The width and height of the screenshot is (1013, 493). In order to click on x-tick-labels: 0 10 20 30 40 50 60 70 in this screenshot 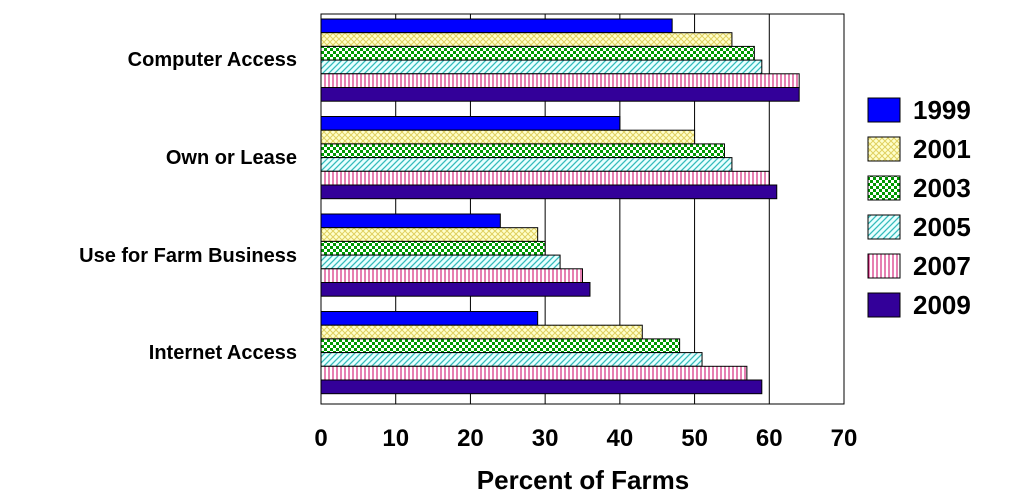, I will do `click(585, 438)`.